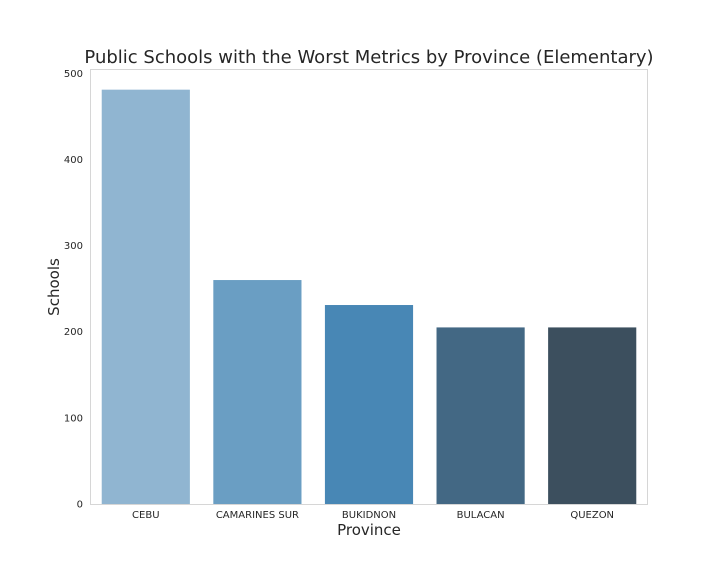 This screenshot has width=720, height=576. What do you see at coordinates (73, 418) in the screenshot?
I see `y-tick-label: 100` at bounding box center [73, 418].